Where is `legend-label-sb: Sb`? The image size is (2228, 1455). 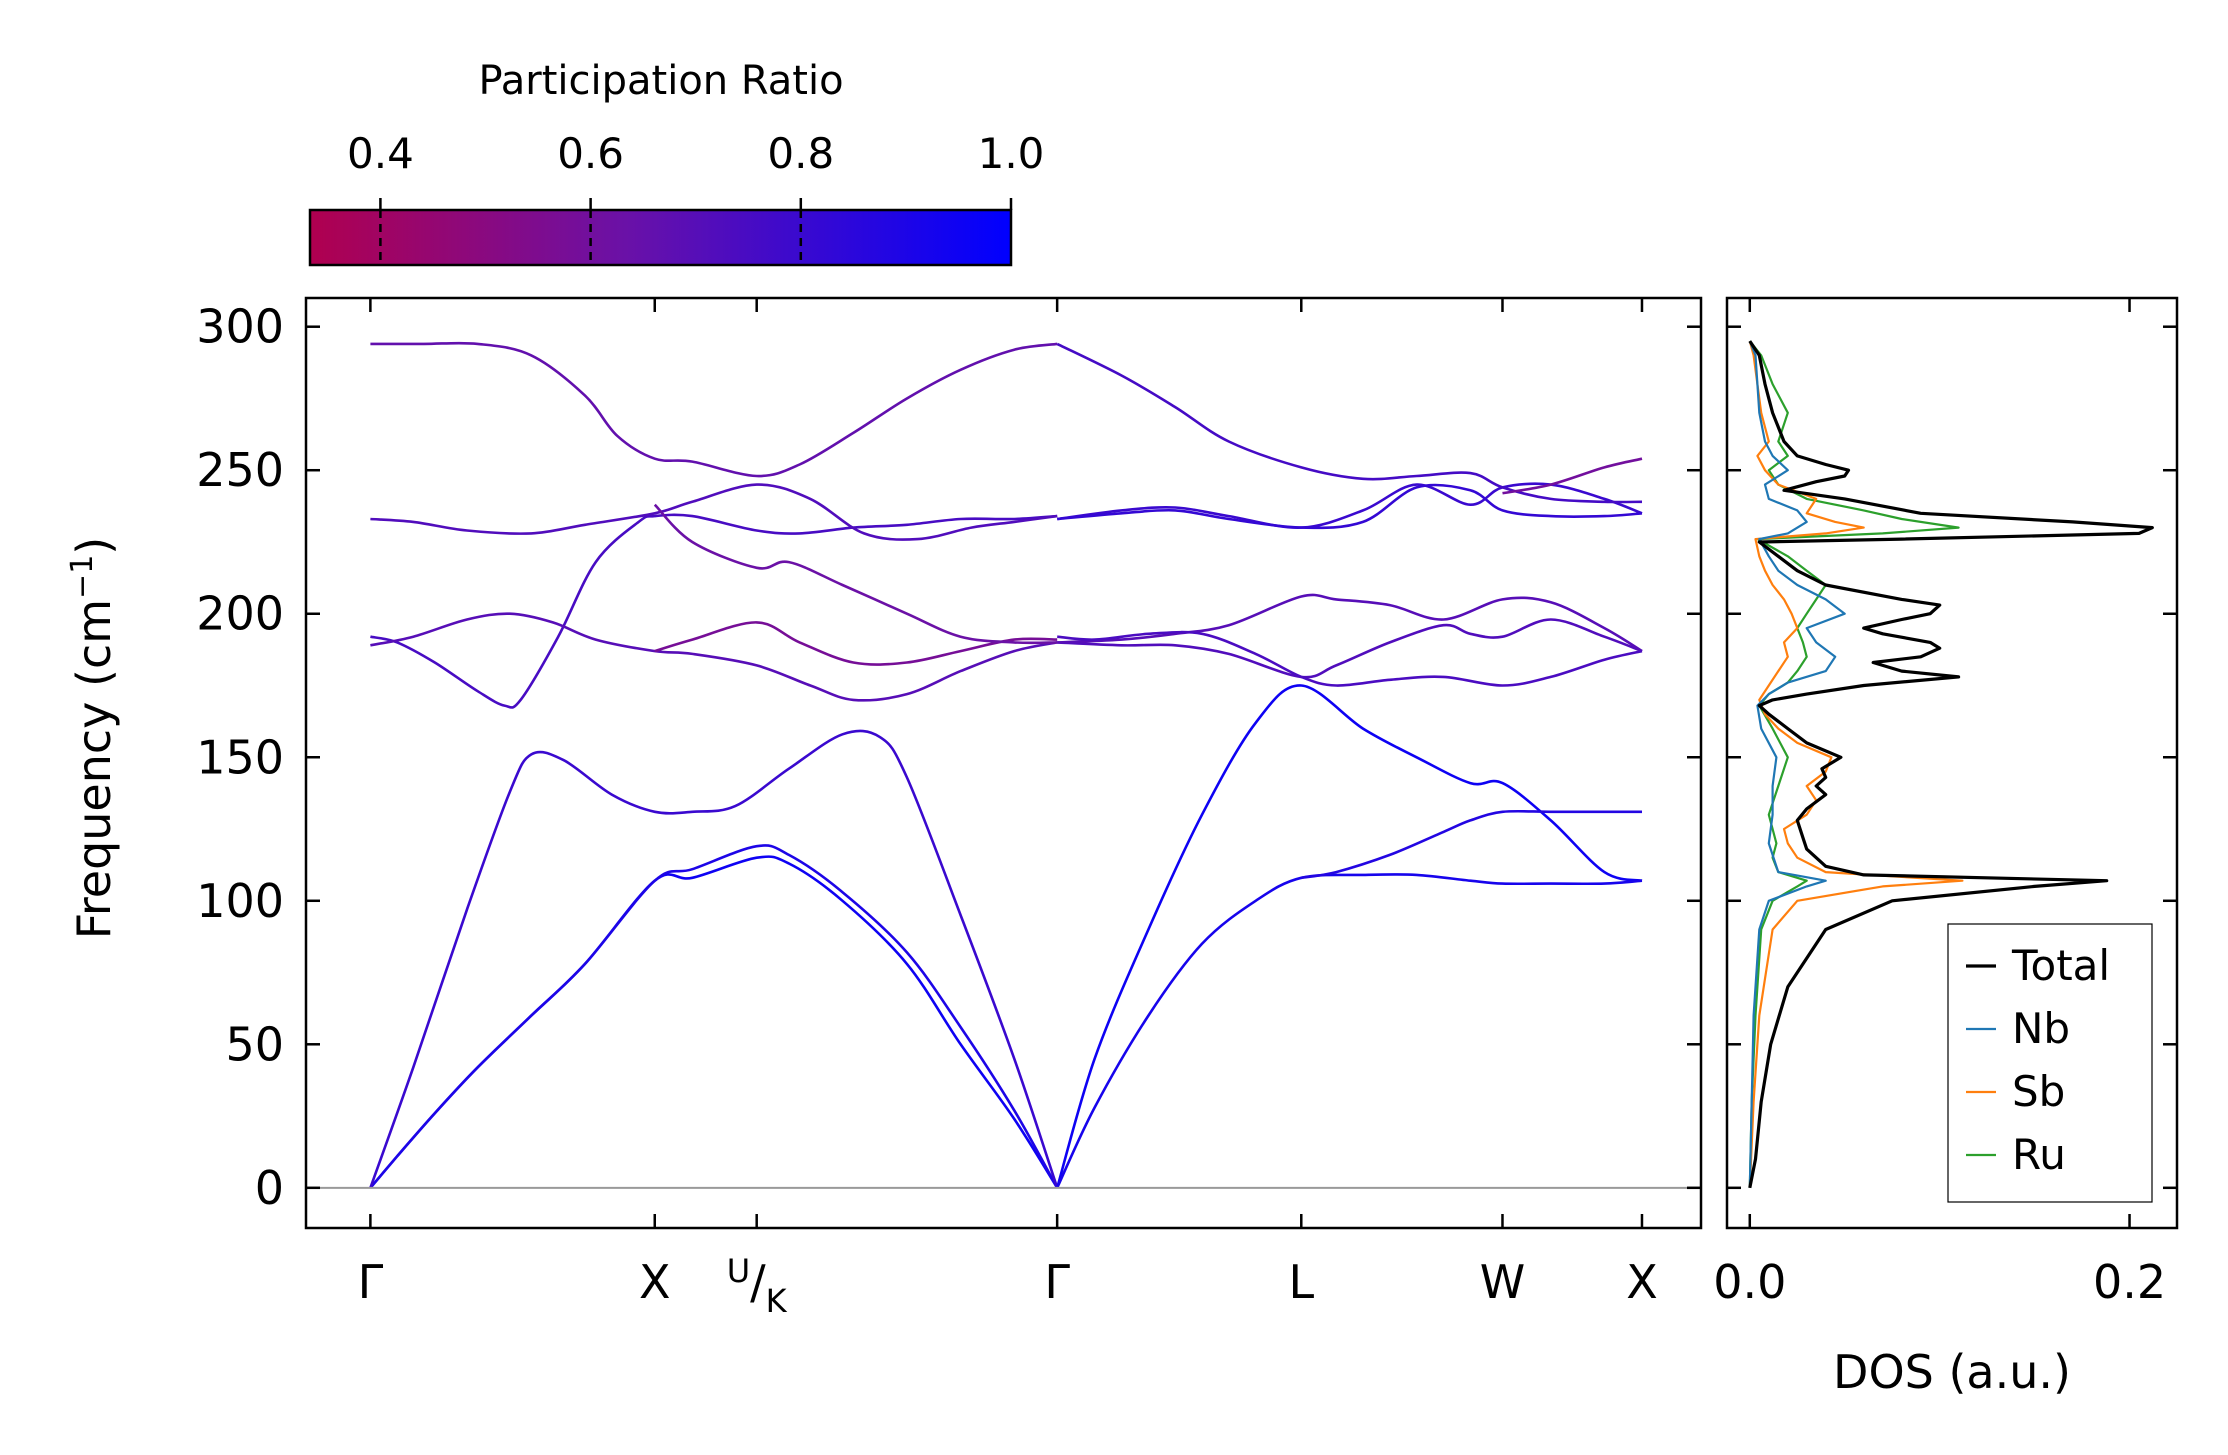
legend-label-sb: Sb is located at coordinates (2038, 1091).